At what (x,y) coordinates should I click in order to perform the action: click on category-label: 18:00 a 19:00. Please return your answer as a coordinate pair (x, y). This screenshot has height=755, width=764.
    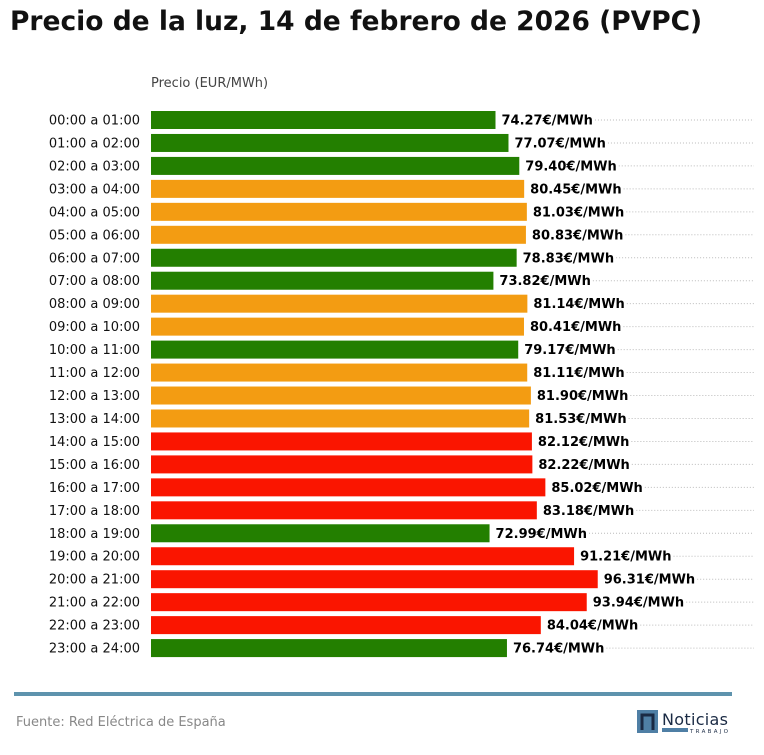
    Looking at the image, I should click on (94, 534).